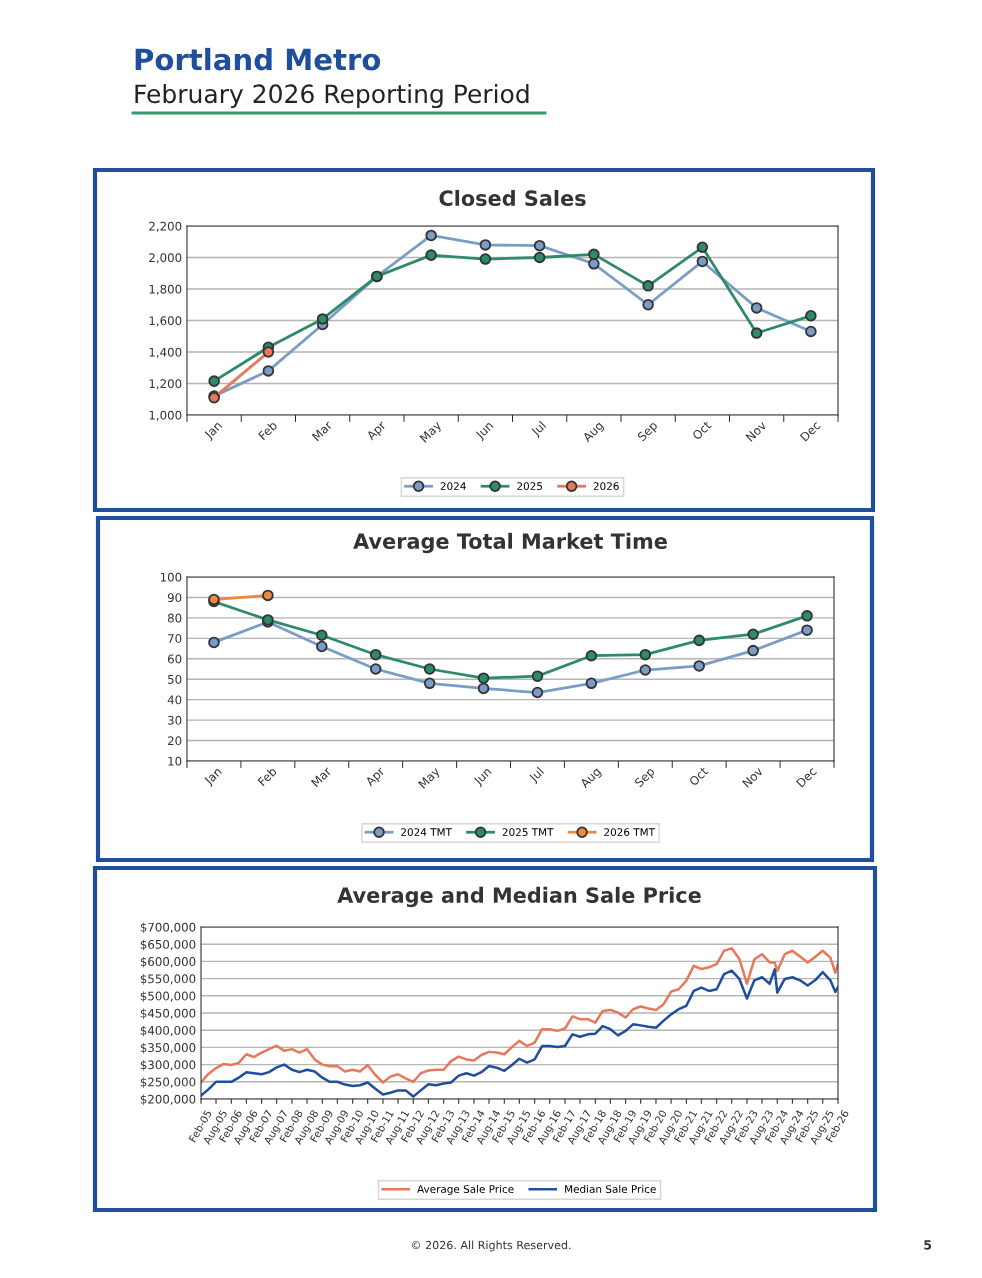 Image resolution: width=982 pixels, height=1278 pixels. Describe the element at coordinates (491, 1246) in the screenshot. I see `text: © 2026. All Rights Reserved.` at that location.